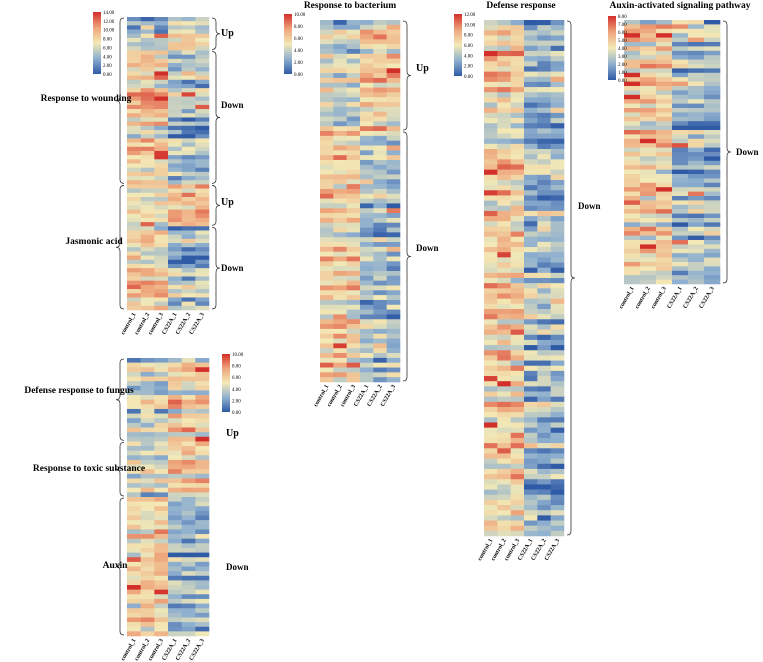 Image resolution: width=763 pixels, height=662 pixels. What do you see at coordinates (94, 242) in the screenshot?
I see `group-label: Jasmonic acid` at bounding box center [94, 242].